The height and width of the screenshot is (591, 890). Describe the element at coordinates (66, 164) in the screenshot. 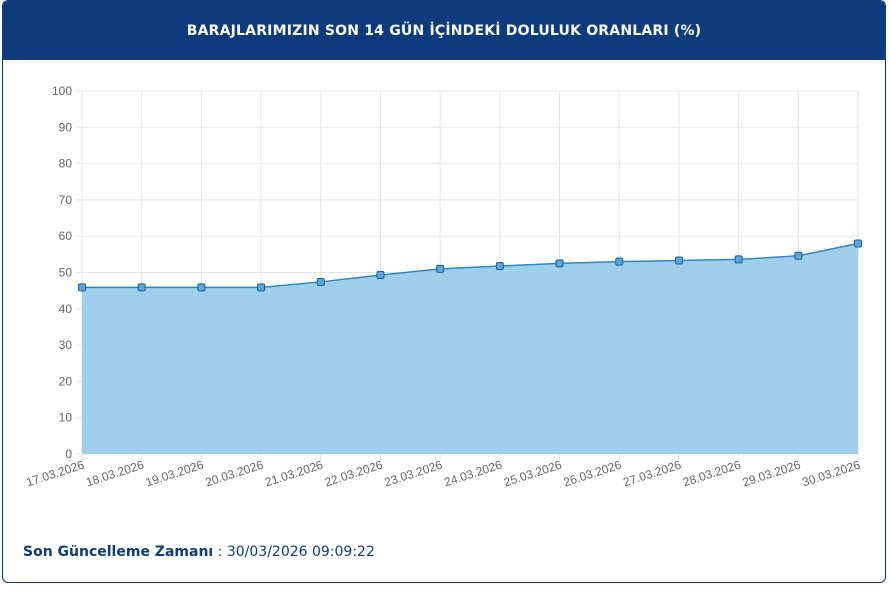

I see `y-tick-label: 80` at that location.